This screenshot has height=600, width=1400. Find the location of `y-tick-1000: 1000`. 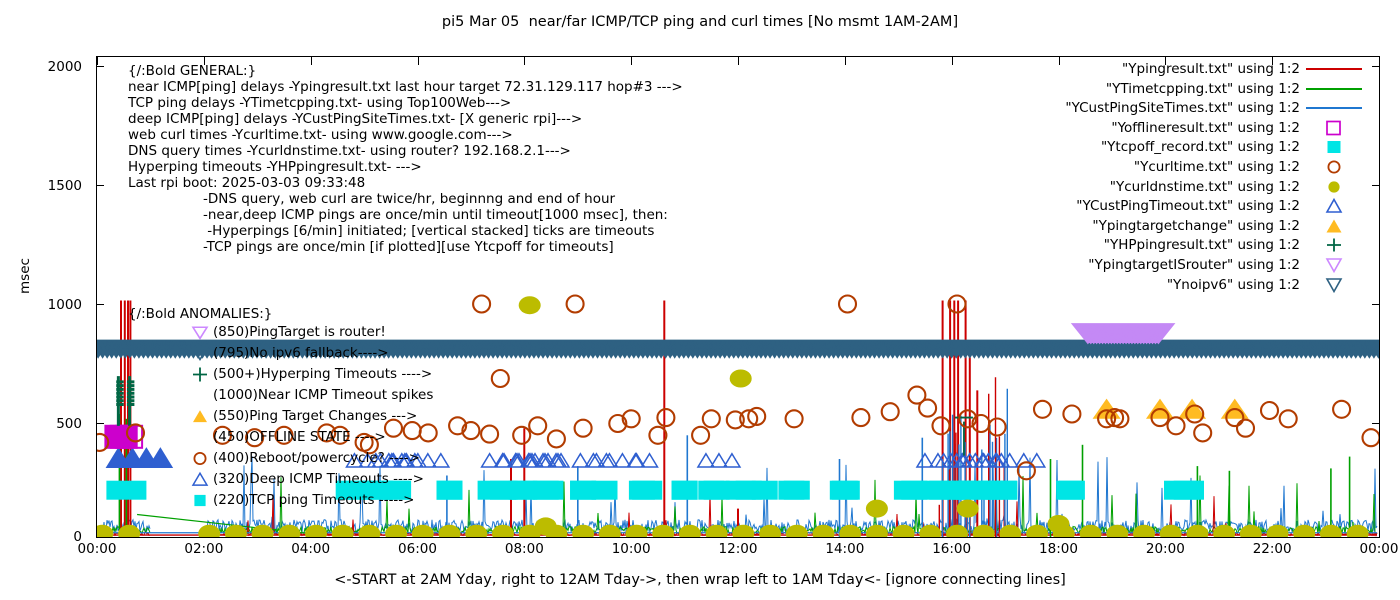

y-tick-1000: 1000 is located at coordinates (64, 305).